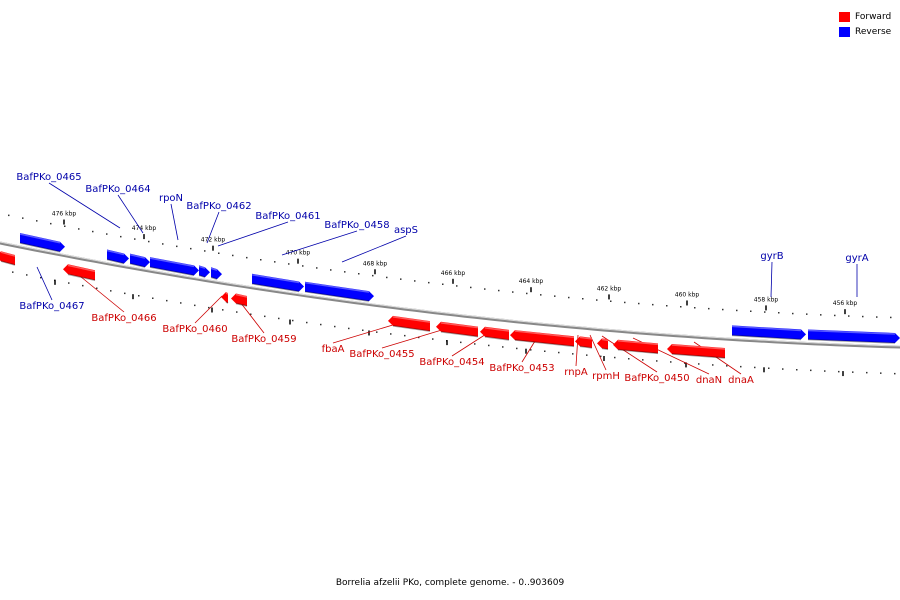 This screenshot has height=600, width=900. Describe the element at coordinates (287, 216) in the screenshot. I see `gene-label: BafPKo_0461` at that location.